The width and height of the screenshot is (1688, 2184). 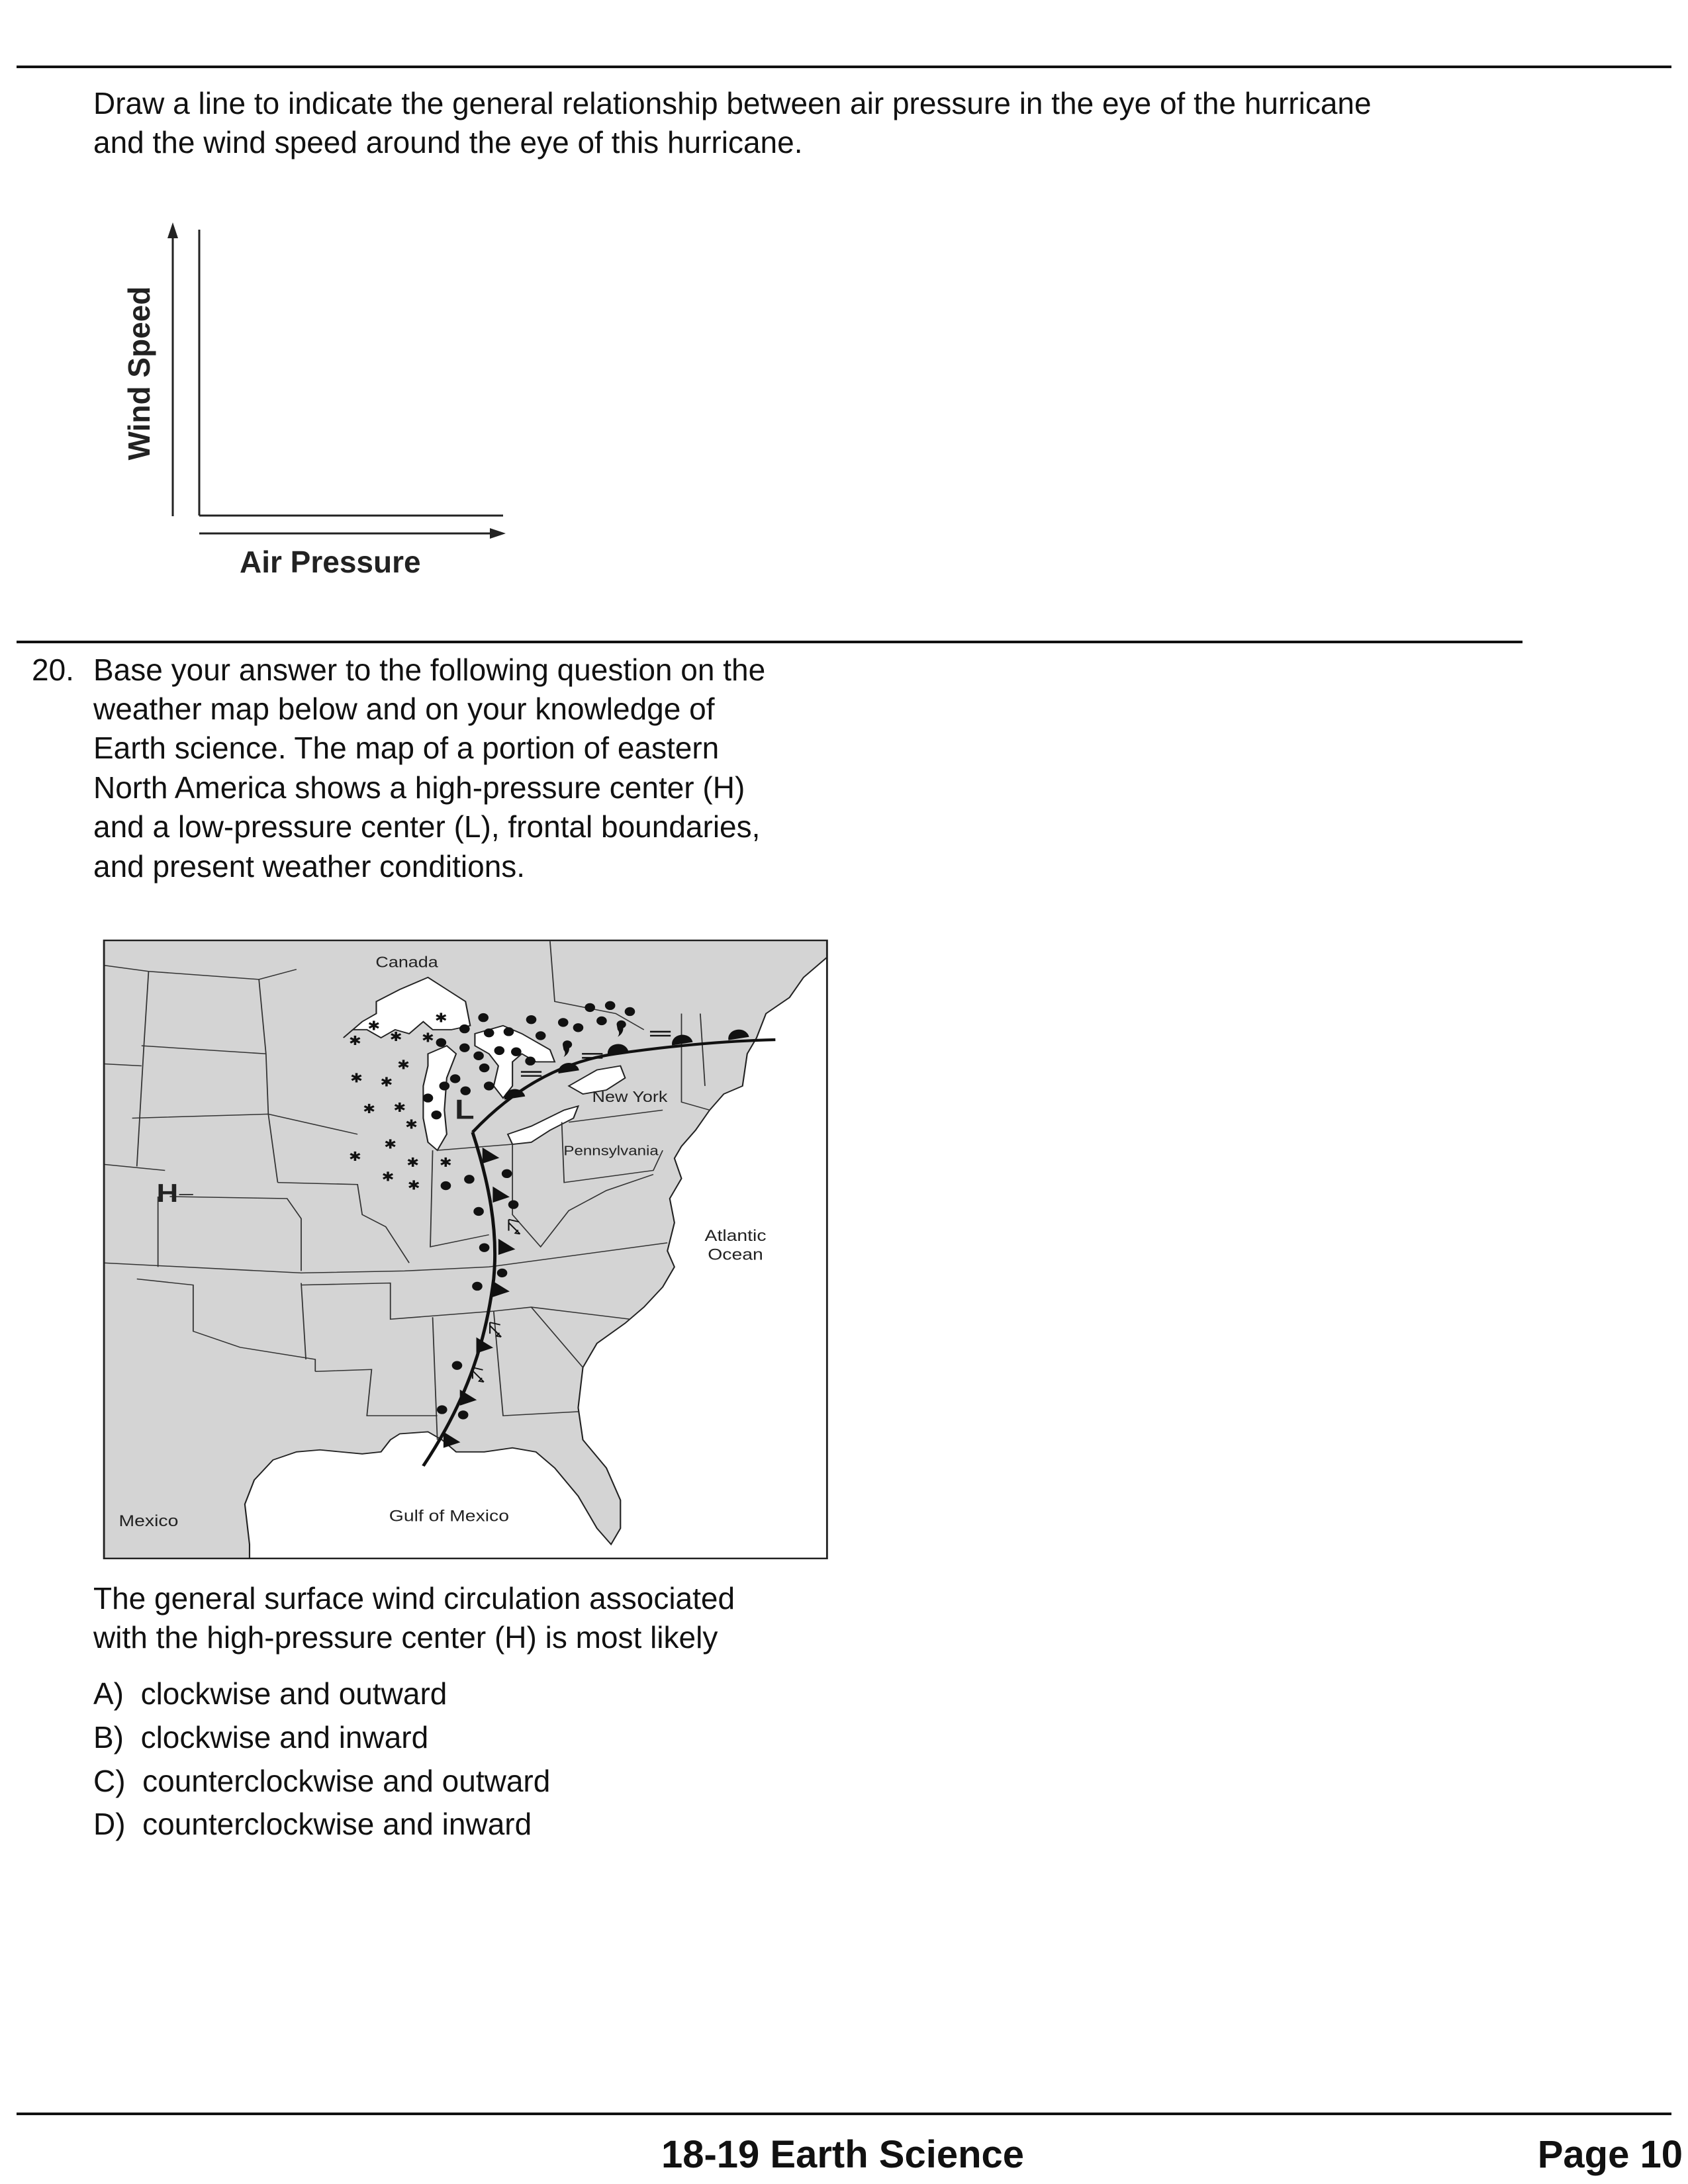 I want to click on option-d: D) counterclockwise and inward, so click(x=312, y=1824).